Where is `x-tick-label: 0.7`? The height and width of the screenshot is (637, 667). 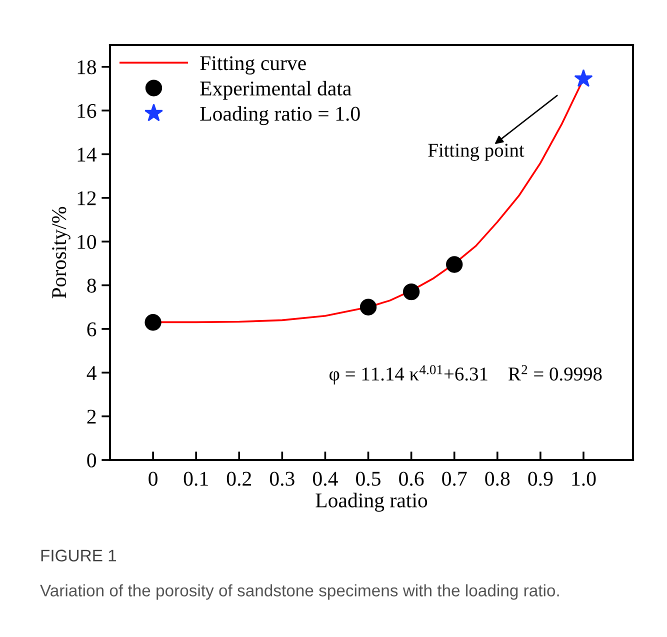
x-tick-label: 0.7 is located at coordinates (454, 479).